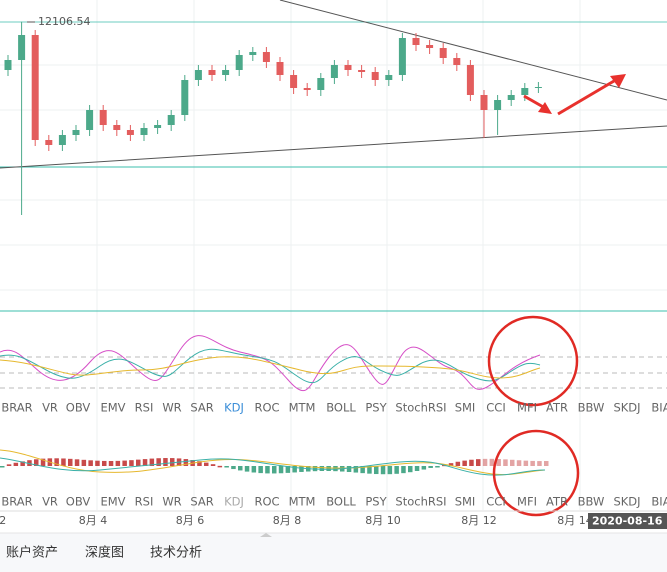 The height and width of the screenshot is (572, 667). What do you see at coordinates (104, 553) in the screenshot?
I see `bottom-tab: 深度图` at bounding box center [104, 553].